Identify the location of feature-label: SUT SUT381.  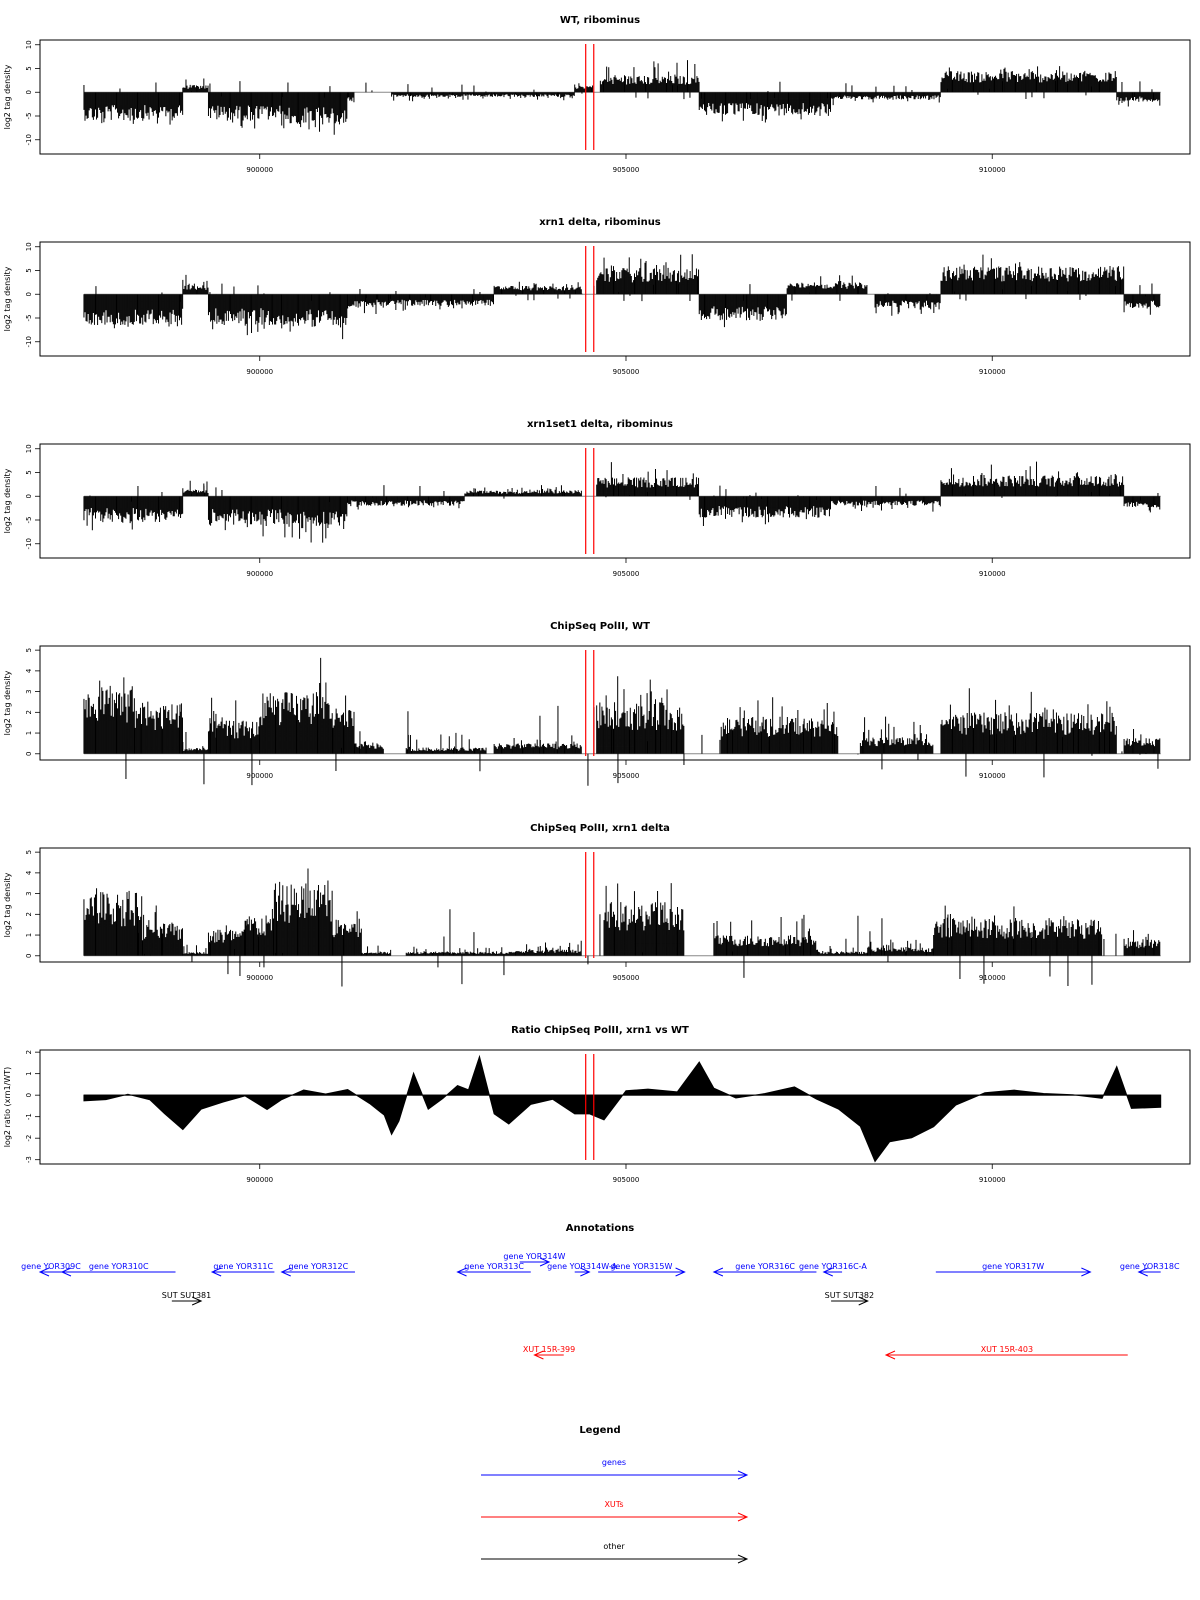
(186, 1295).